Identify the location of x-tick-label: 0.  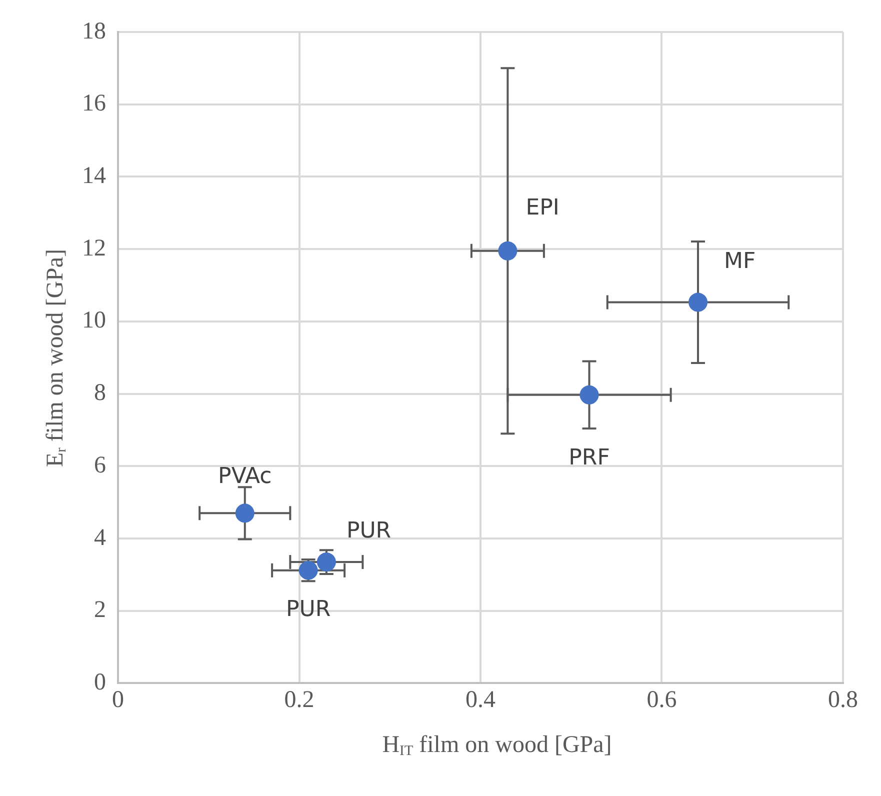
(118, 699).